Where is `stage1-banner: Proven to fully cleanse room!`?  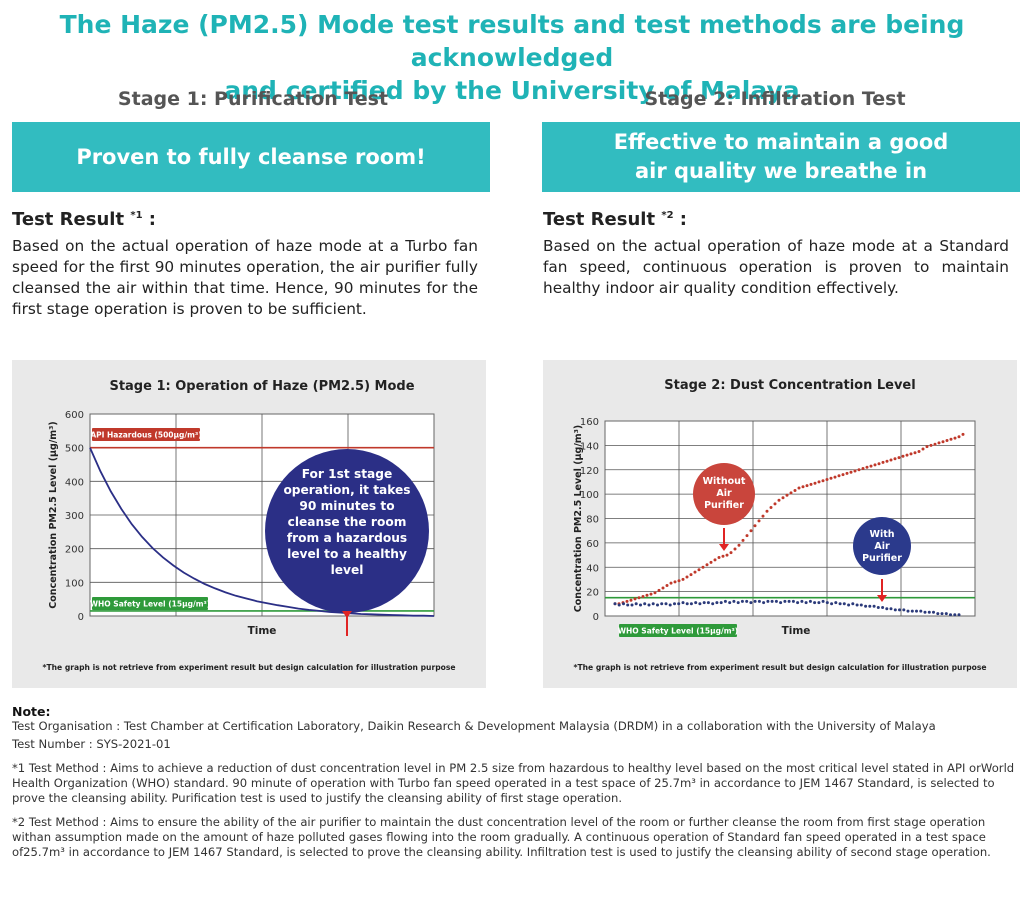
stage1-banner: Proven to fully cleanse room! is located at coordinates (251, 157).